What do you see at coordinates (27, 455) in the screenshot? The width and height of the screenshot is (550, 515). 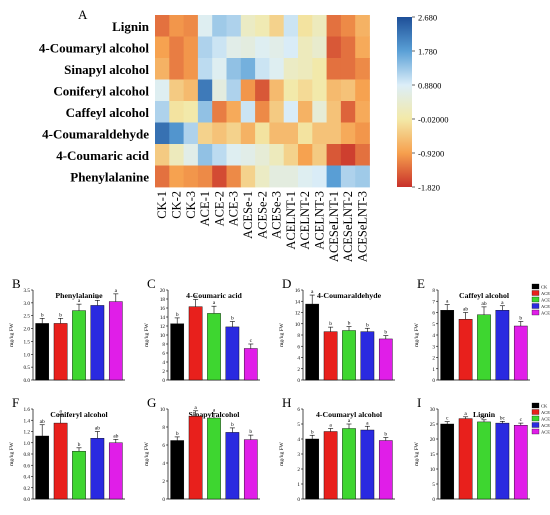 I see `y-tick-label: 0.8` at bounding box center [27, 455].